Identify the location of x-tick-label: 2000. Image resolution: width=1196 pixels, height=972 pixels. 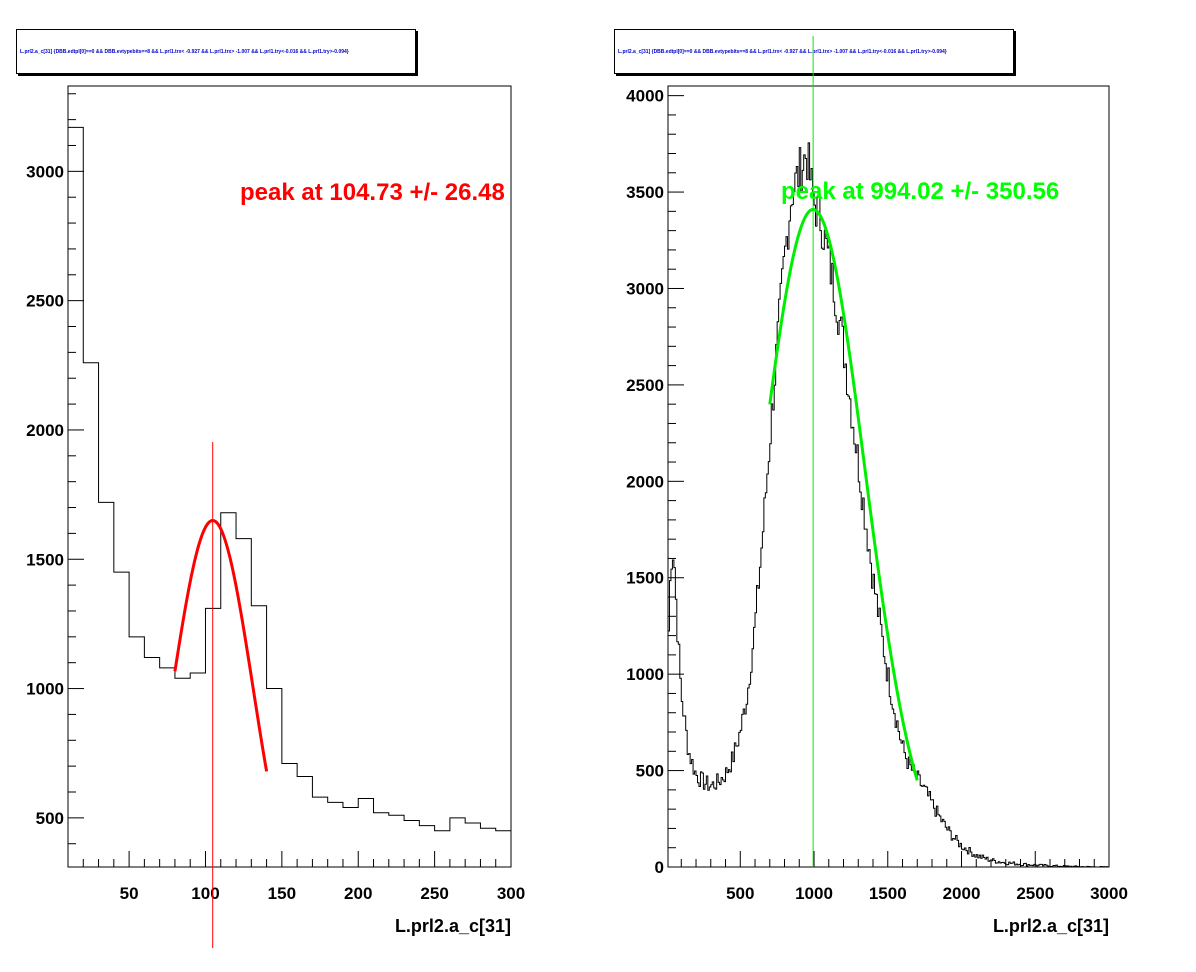
(962, 893).